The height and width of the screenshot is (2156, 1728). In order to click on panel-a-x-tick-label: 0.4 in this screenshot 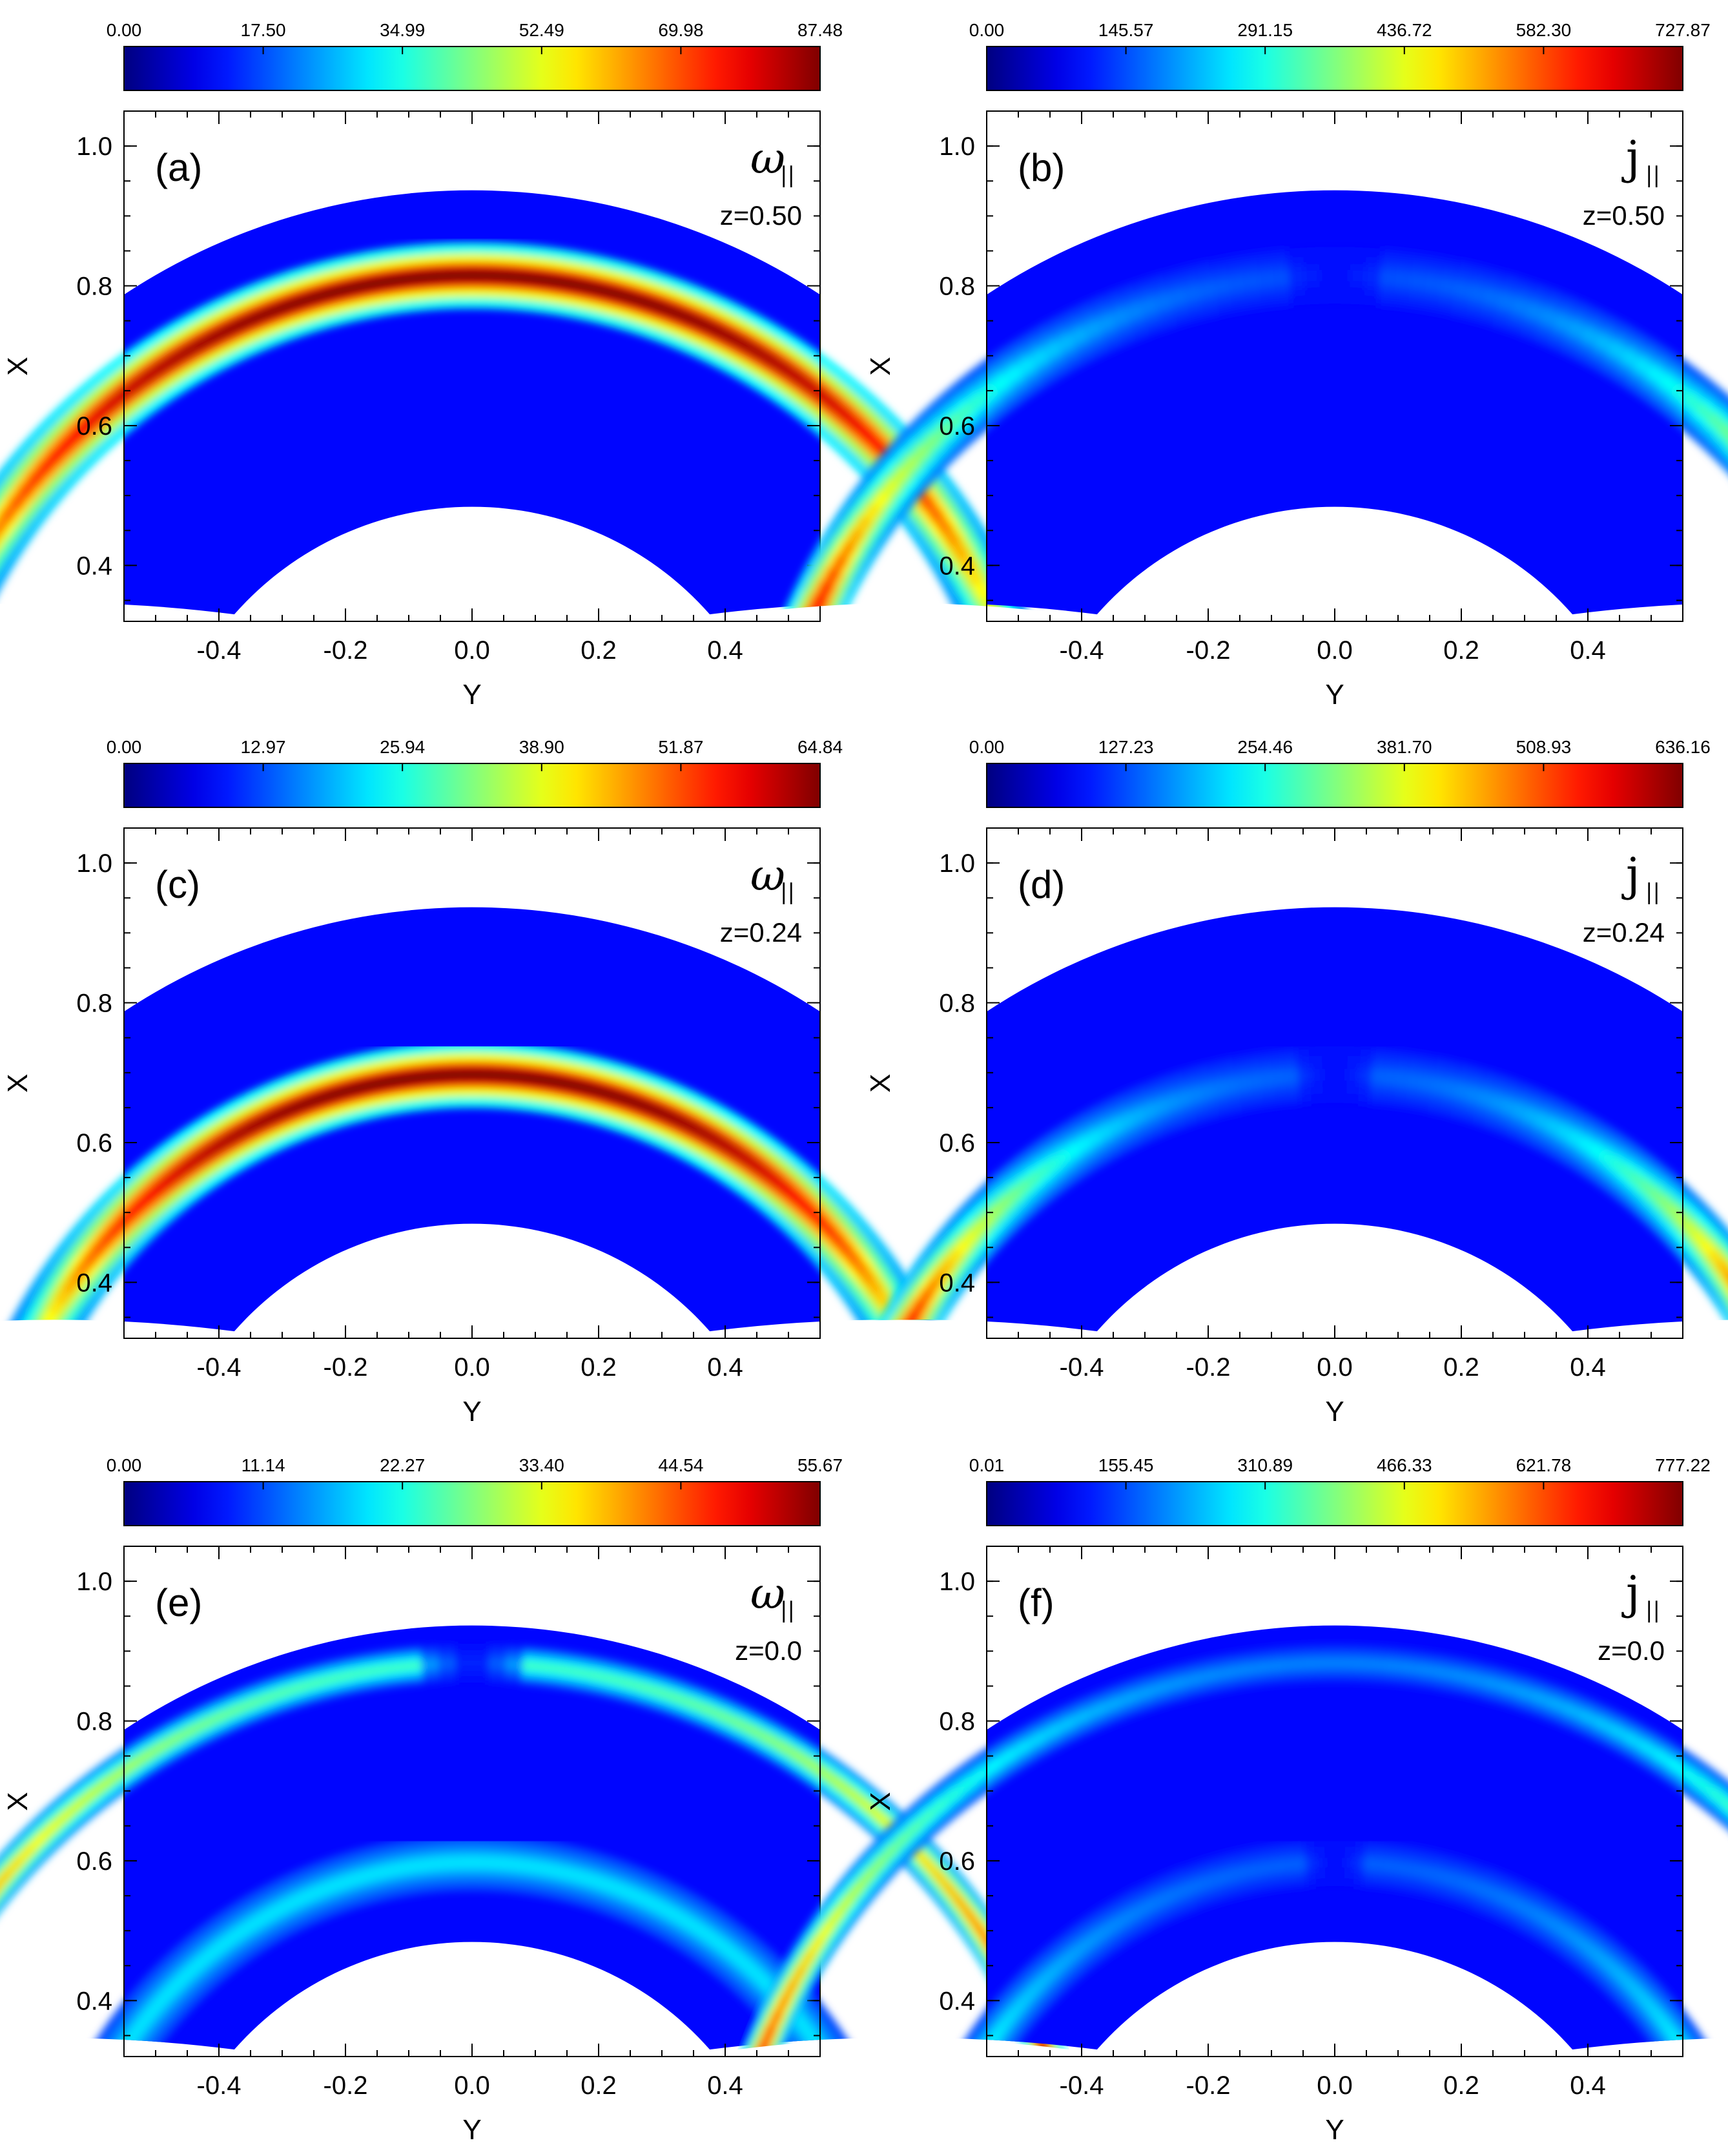, I will do `click(725, 650)`.